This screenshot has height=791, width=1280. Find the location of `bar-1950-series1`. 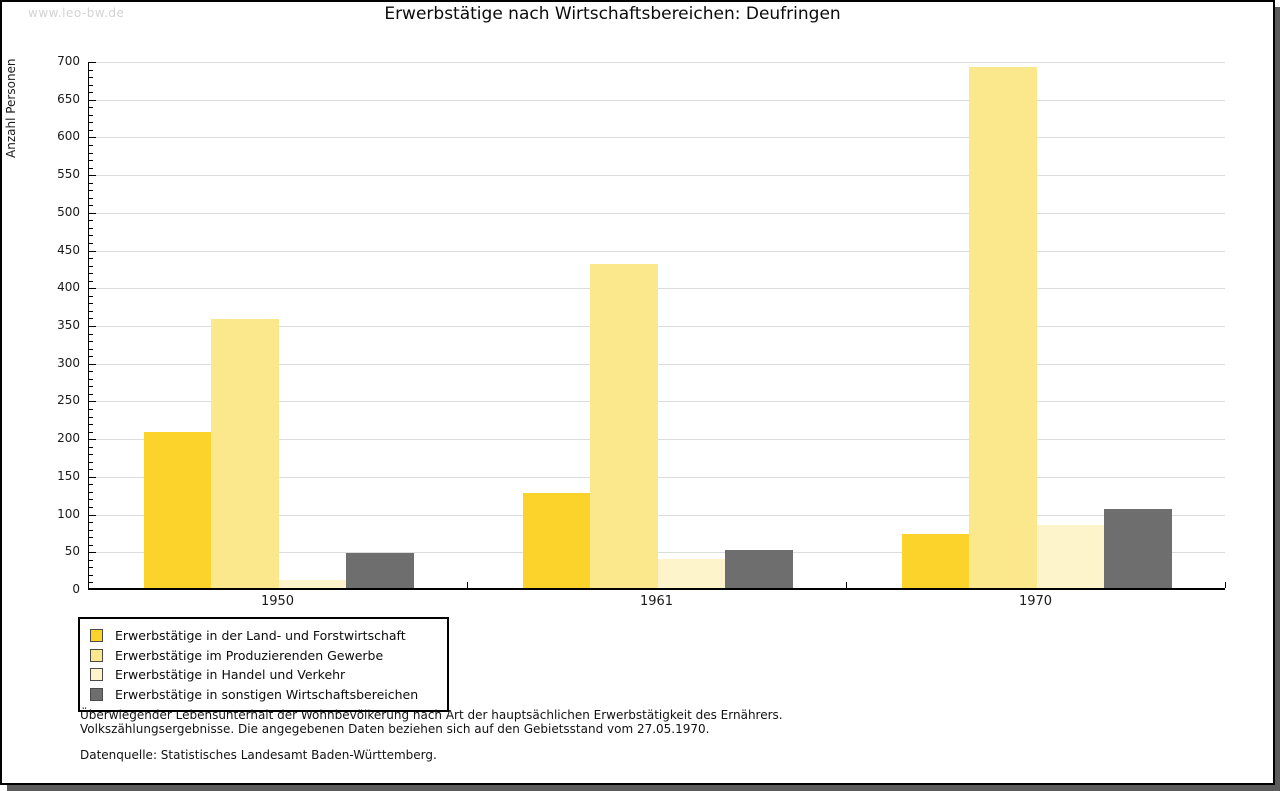

bar-1950-series1 is located at coordinates (245, 453).